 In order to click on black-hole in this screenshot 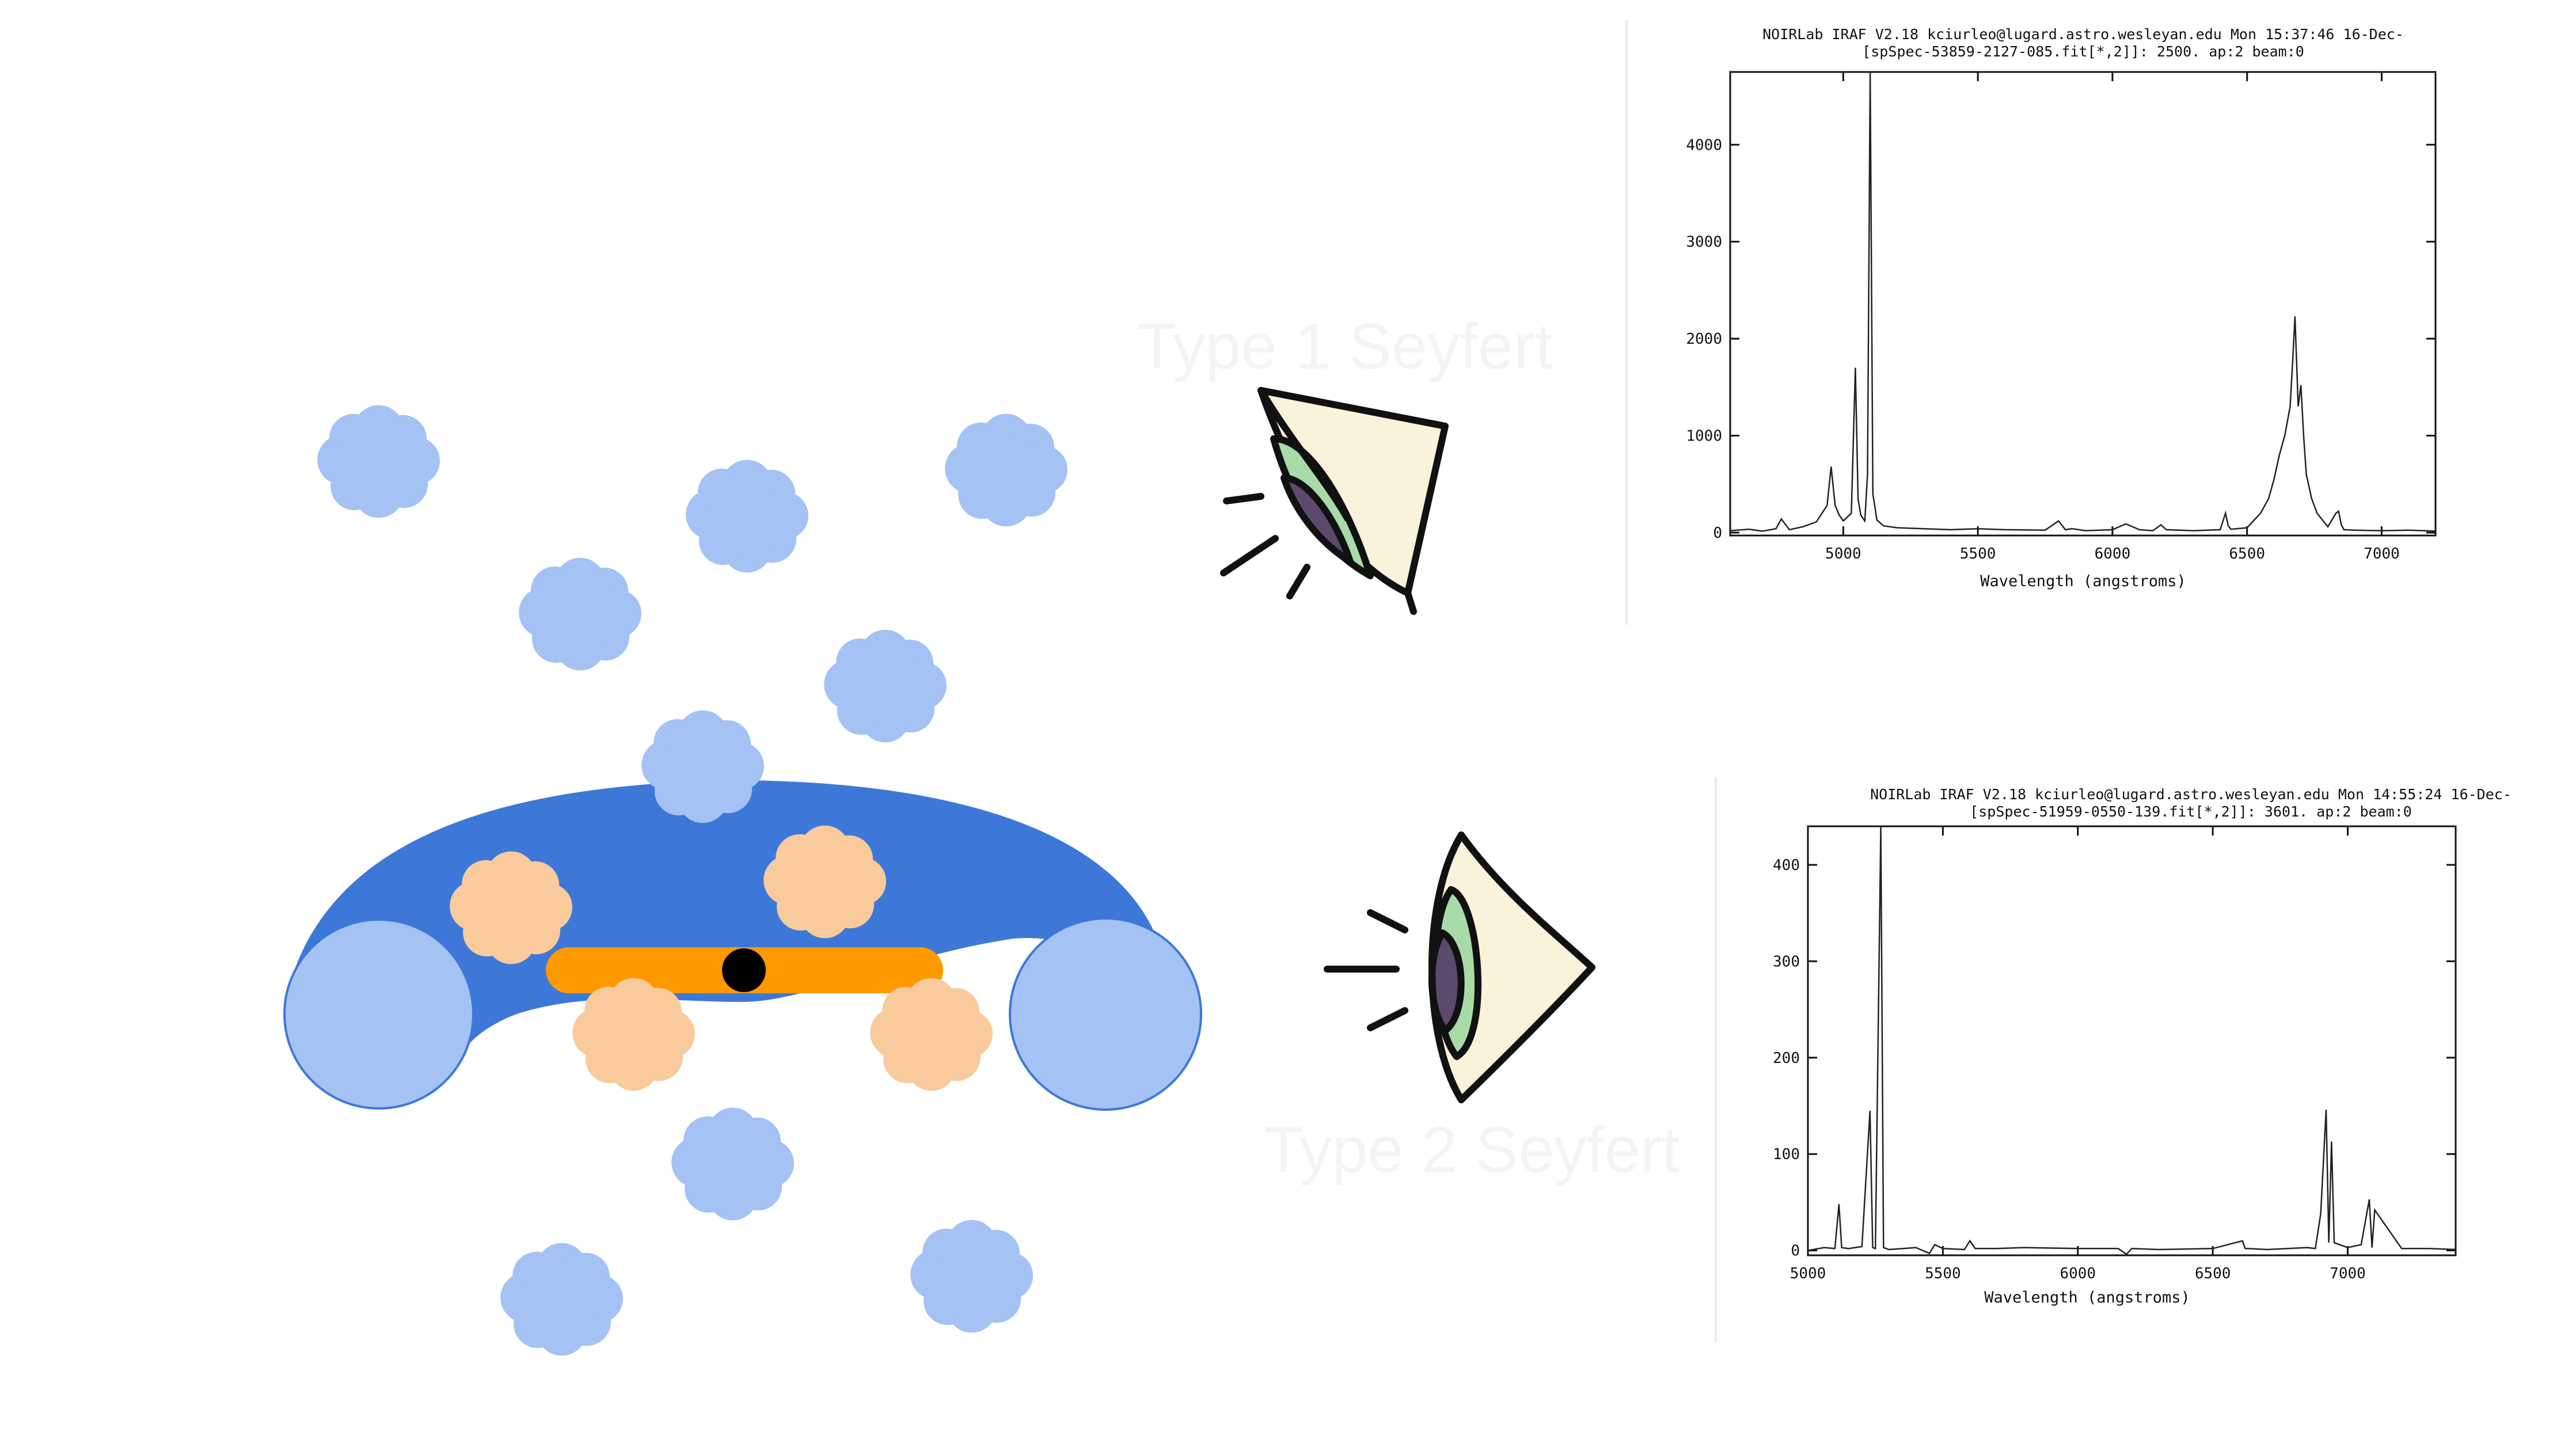, I will do `click(744, 970)`.